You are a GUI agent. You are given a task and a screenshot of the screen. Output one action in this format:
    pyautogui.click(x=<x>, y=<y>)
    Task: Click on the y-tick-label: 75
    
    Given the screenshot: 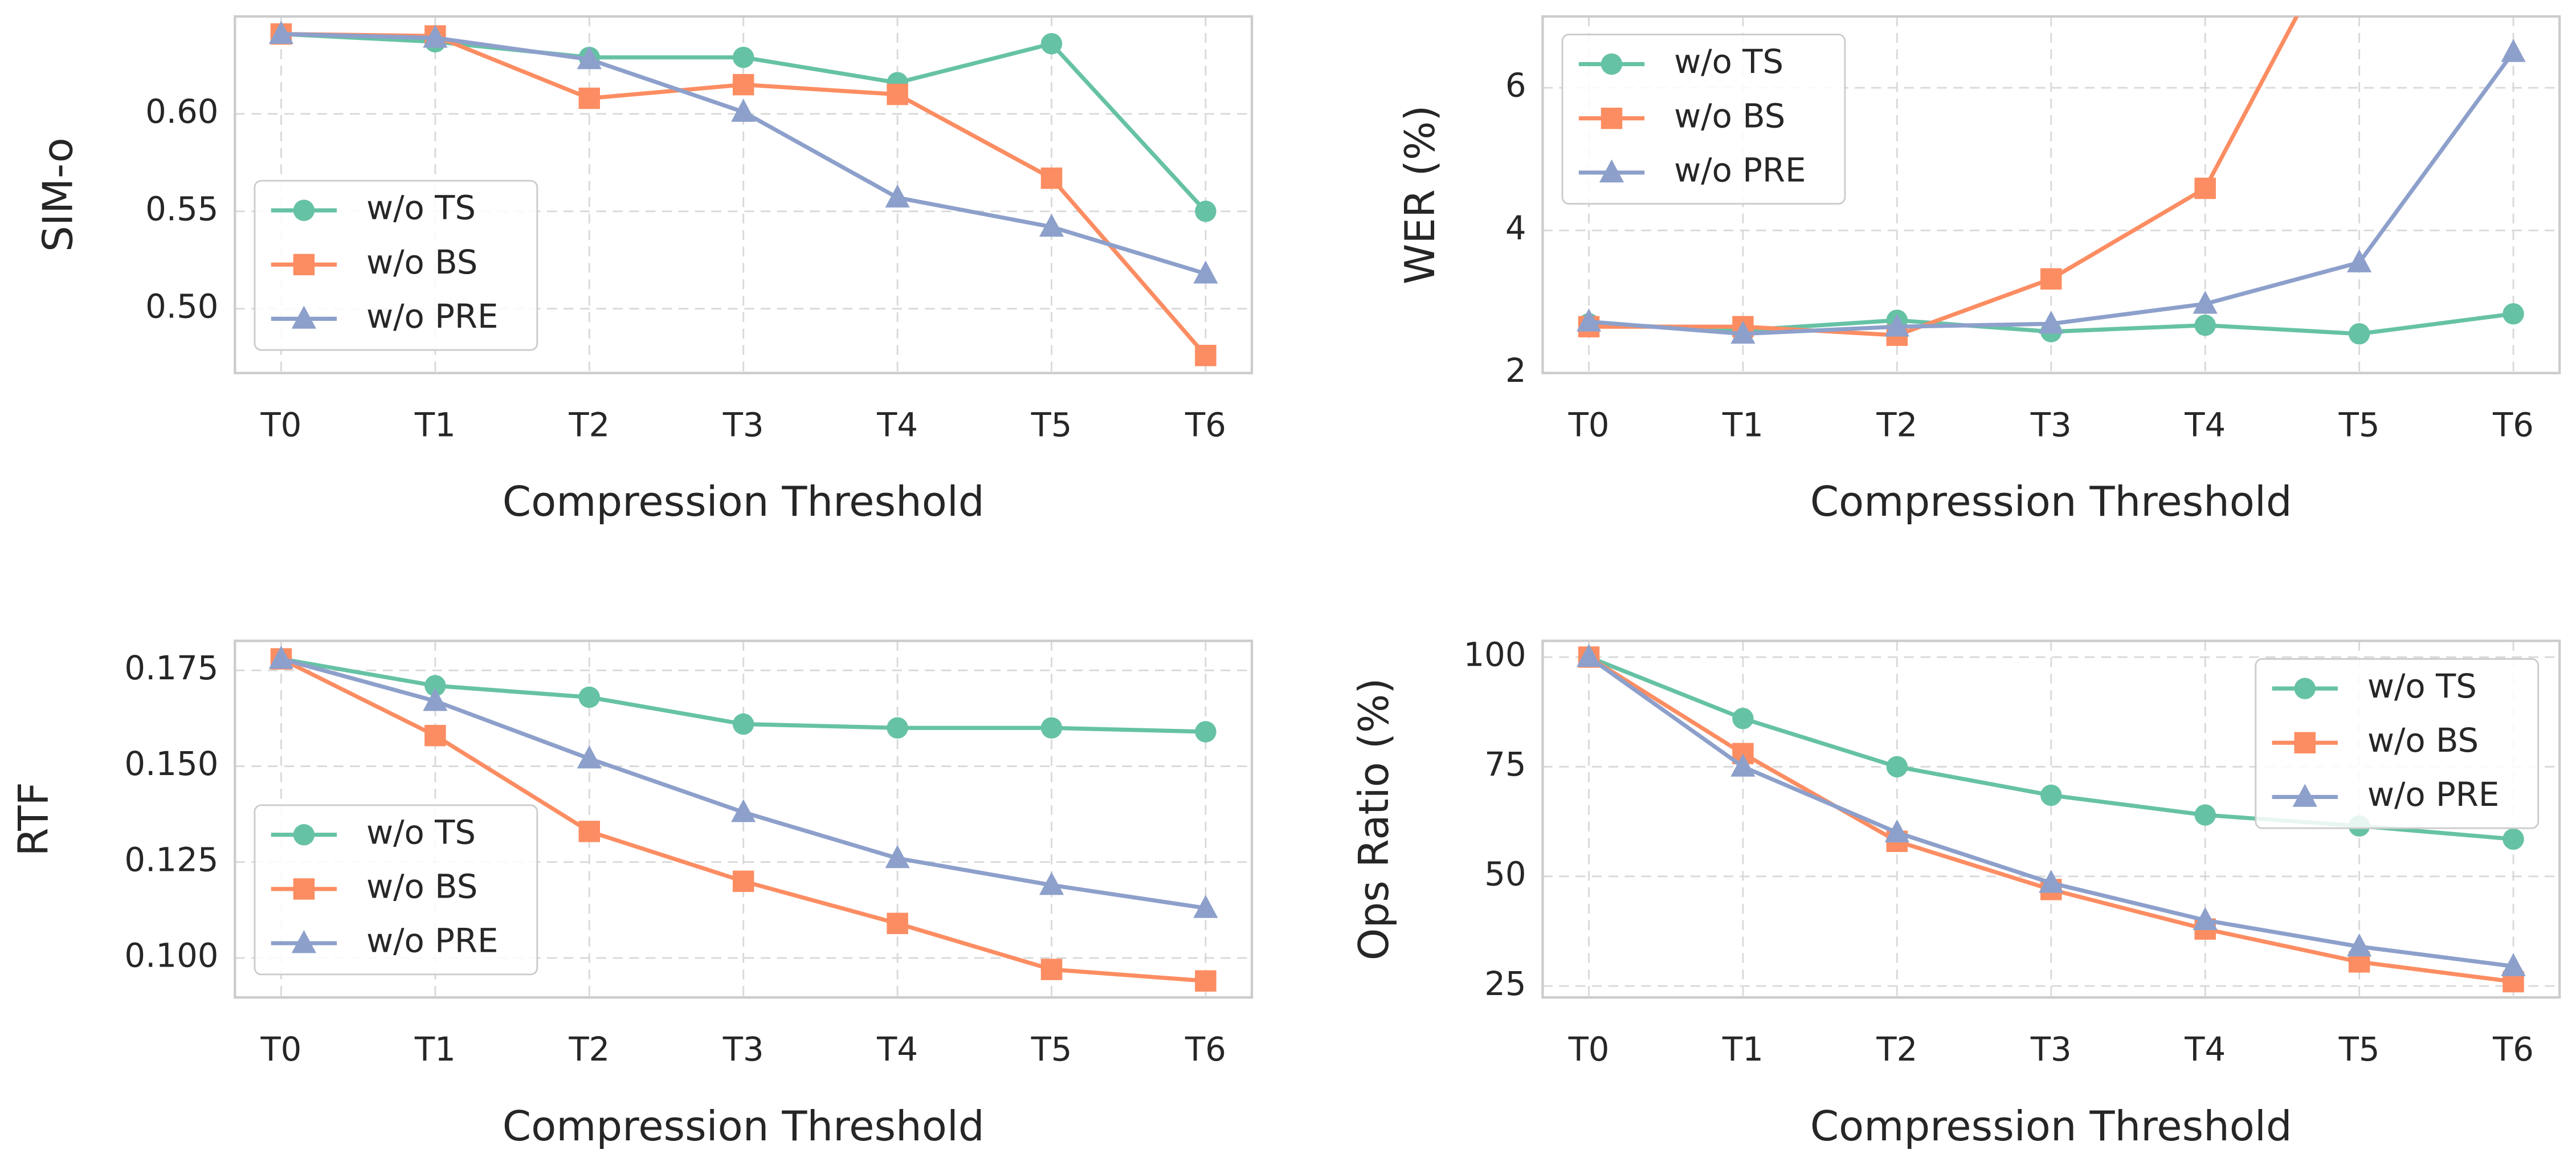 What is the action you would take?
    pyautogui.click(x=1505, y=764)
    